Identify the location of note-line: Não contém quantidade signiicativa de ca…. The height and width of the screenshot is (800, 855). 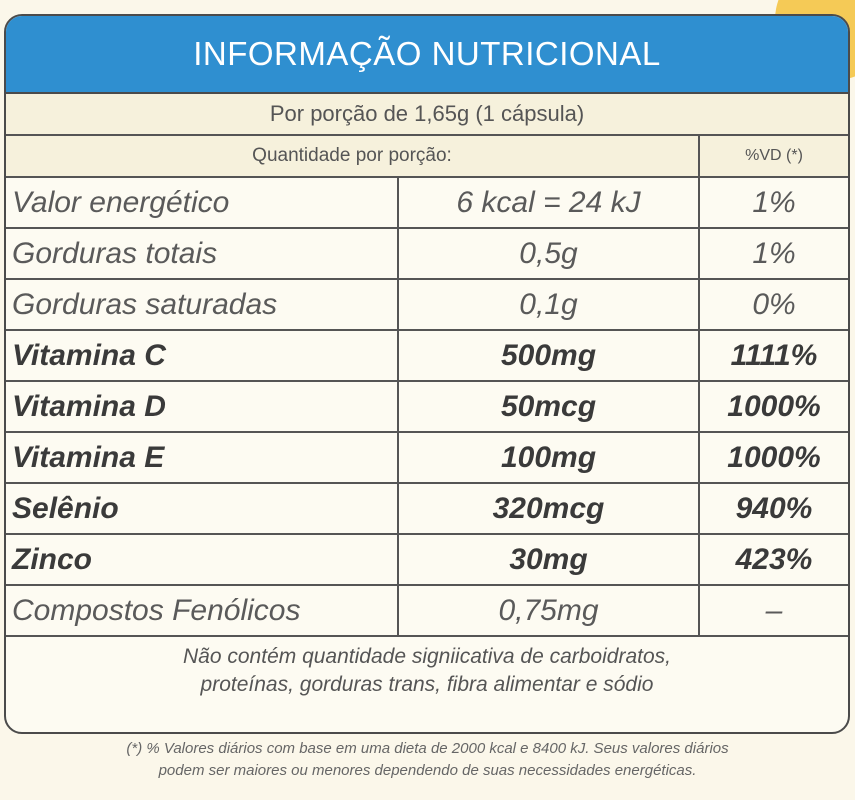
(427, 656).